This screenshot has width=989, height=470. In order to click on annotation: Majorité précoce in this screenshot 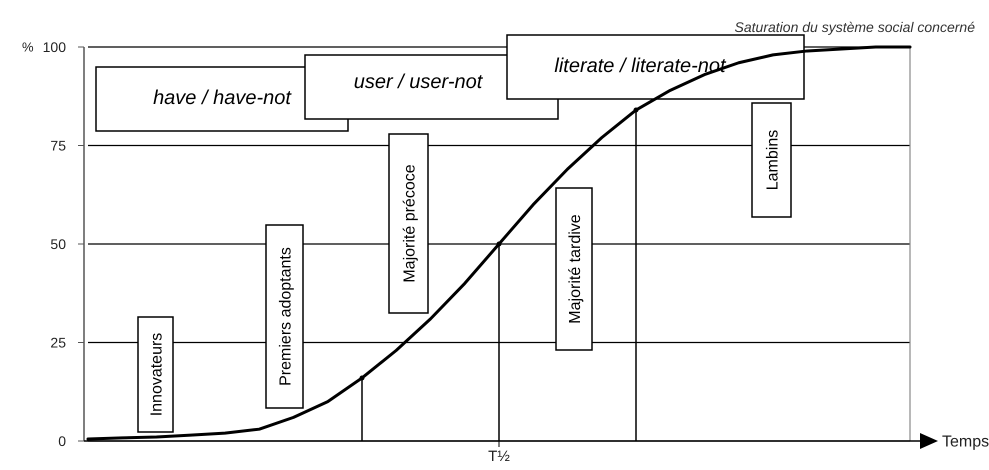, I will do `click(410, 223)`.